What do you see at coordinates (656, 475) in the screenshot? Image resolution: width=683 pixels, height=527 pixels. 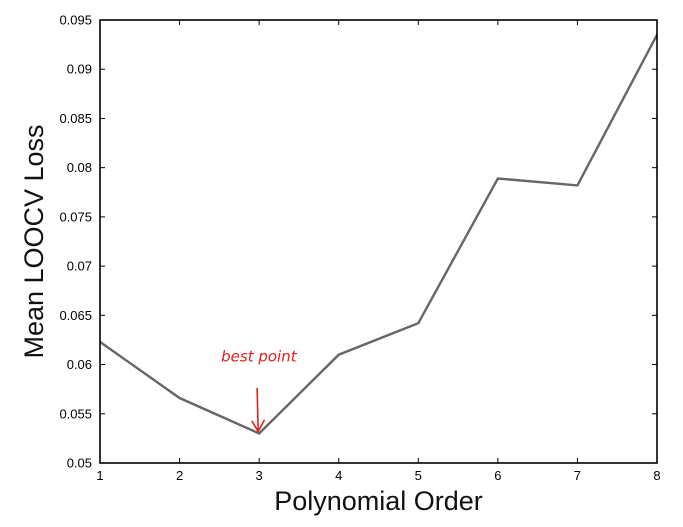 I see `x-tick-label: 8` at bounding box center [656, 475].